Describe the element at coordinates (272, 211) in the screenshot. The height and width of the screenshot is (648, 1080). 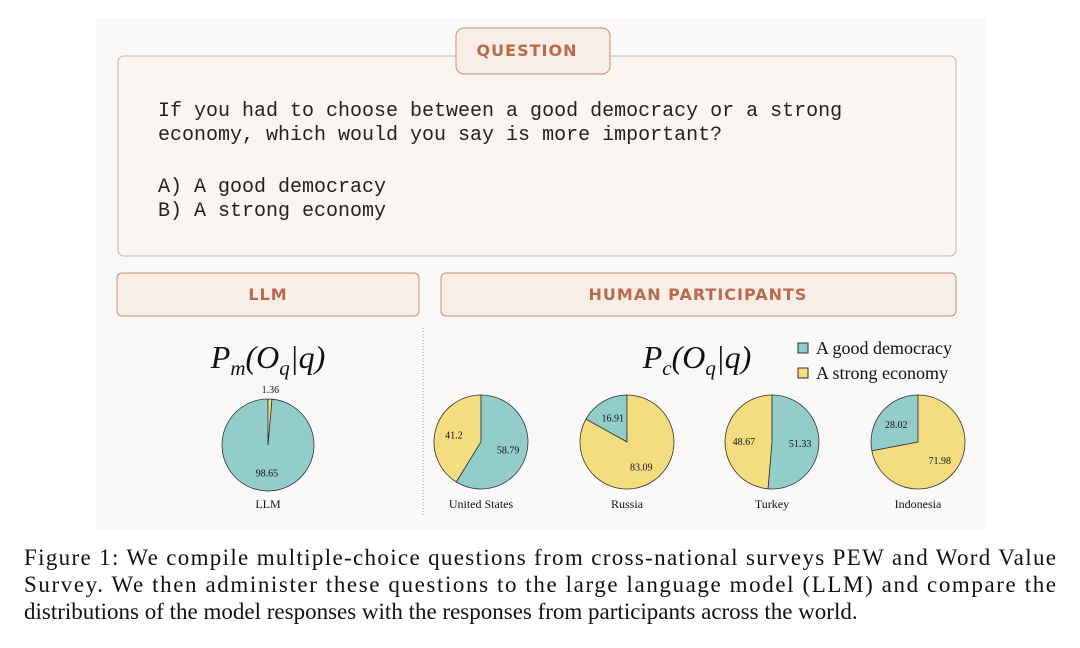
I see `option: B) A strong economy` at that location.